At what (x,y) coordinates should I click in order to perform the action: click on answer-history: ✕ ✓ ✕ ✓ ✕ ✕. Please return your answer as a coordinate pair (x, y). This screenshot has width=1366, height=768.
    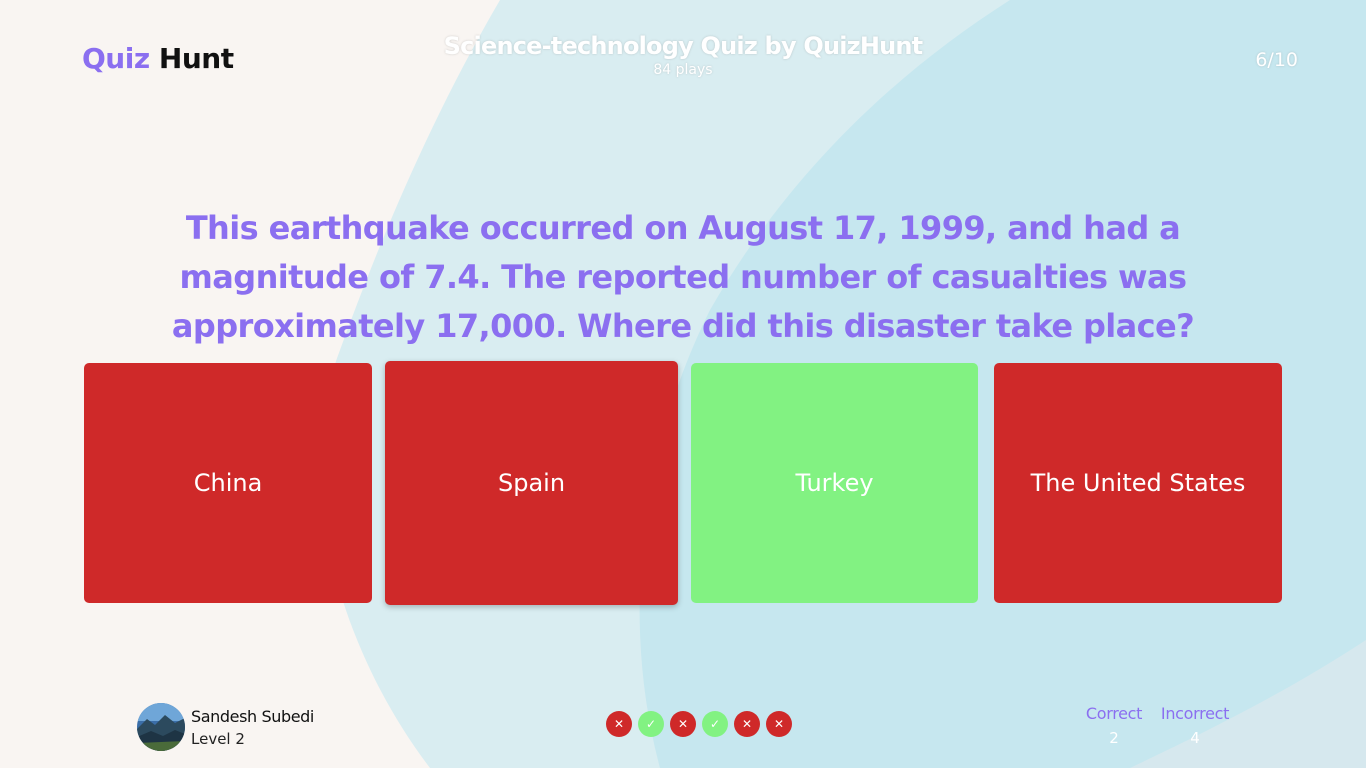
    Looking at the image, I should click on (699, 724).